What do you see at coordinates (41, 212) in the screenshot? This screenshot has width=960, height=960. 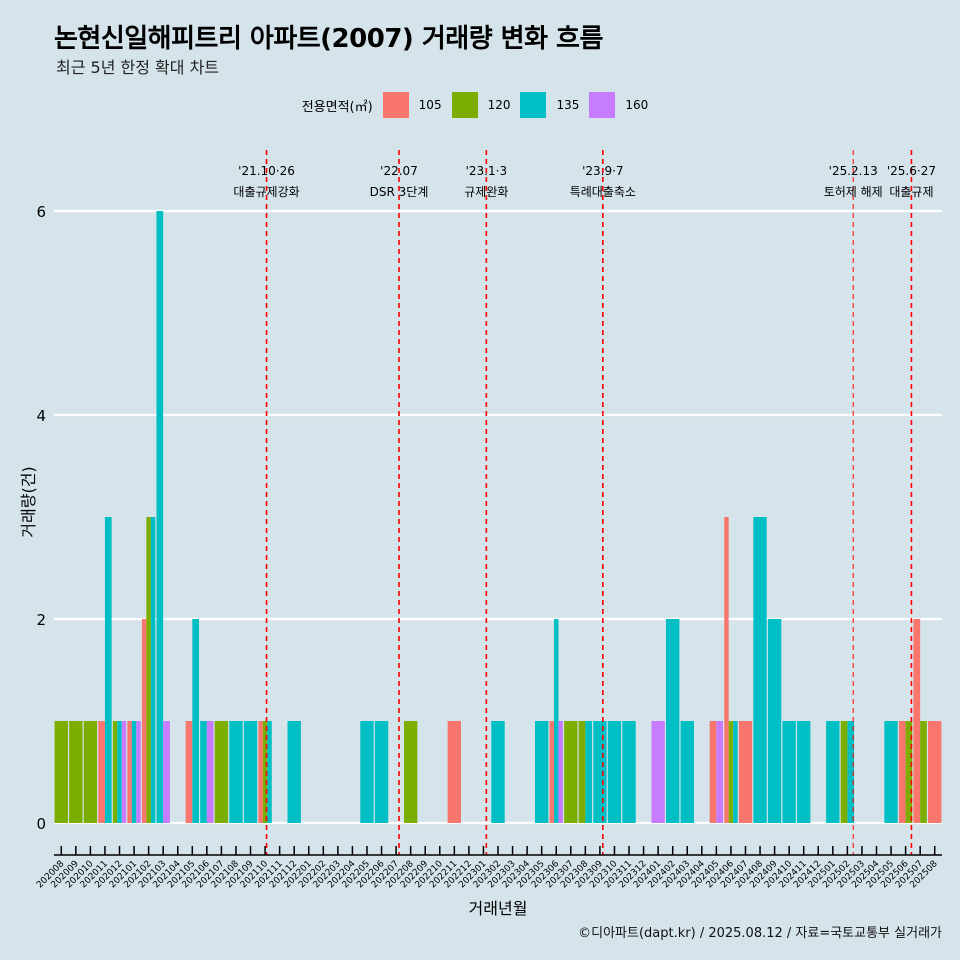 I see `y-tick-label: 6` at bounding box center [41, 212].